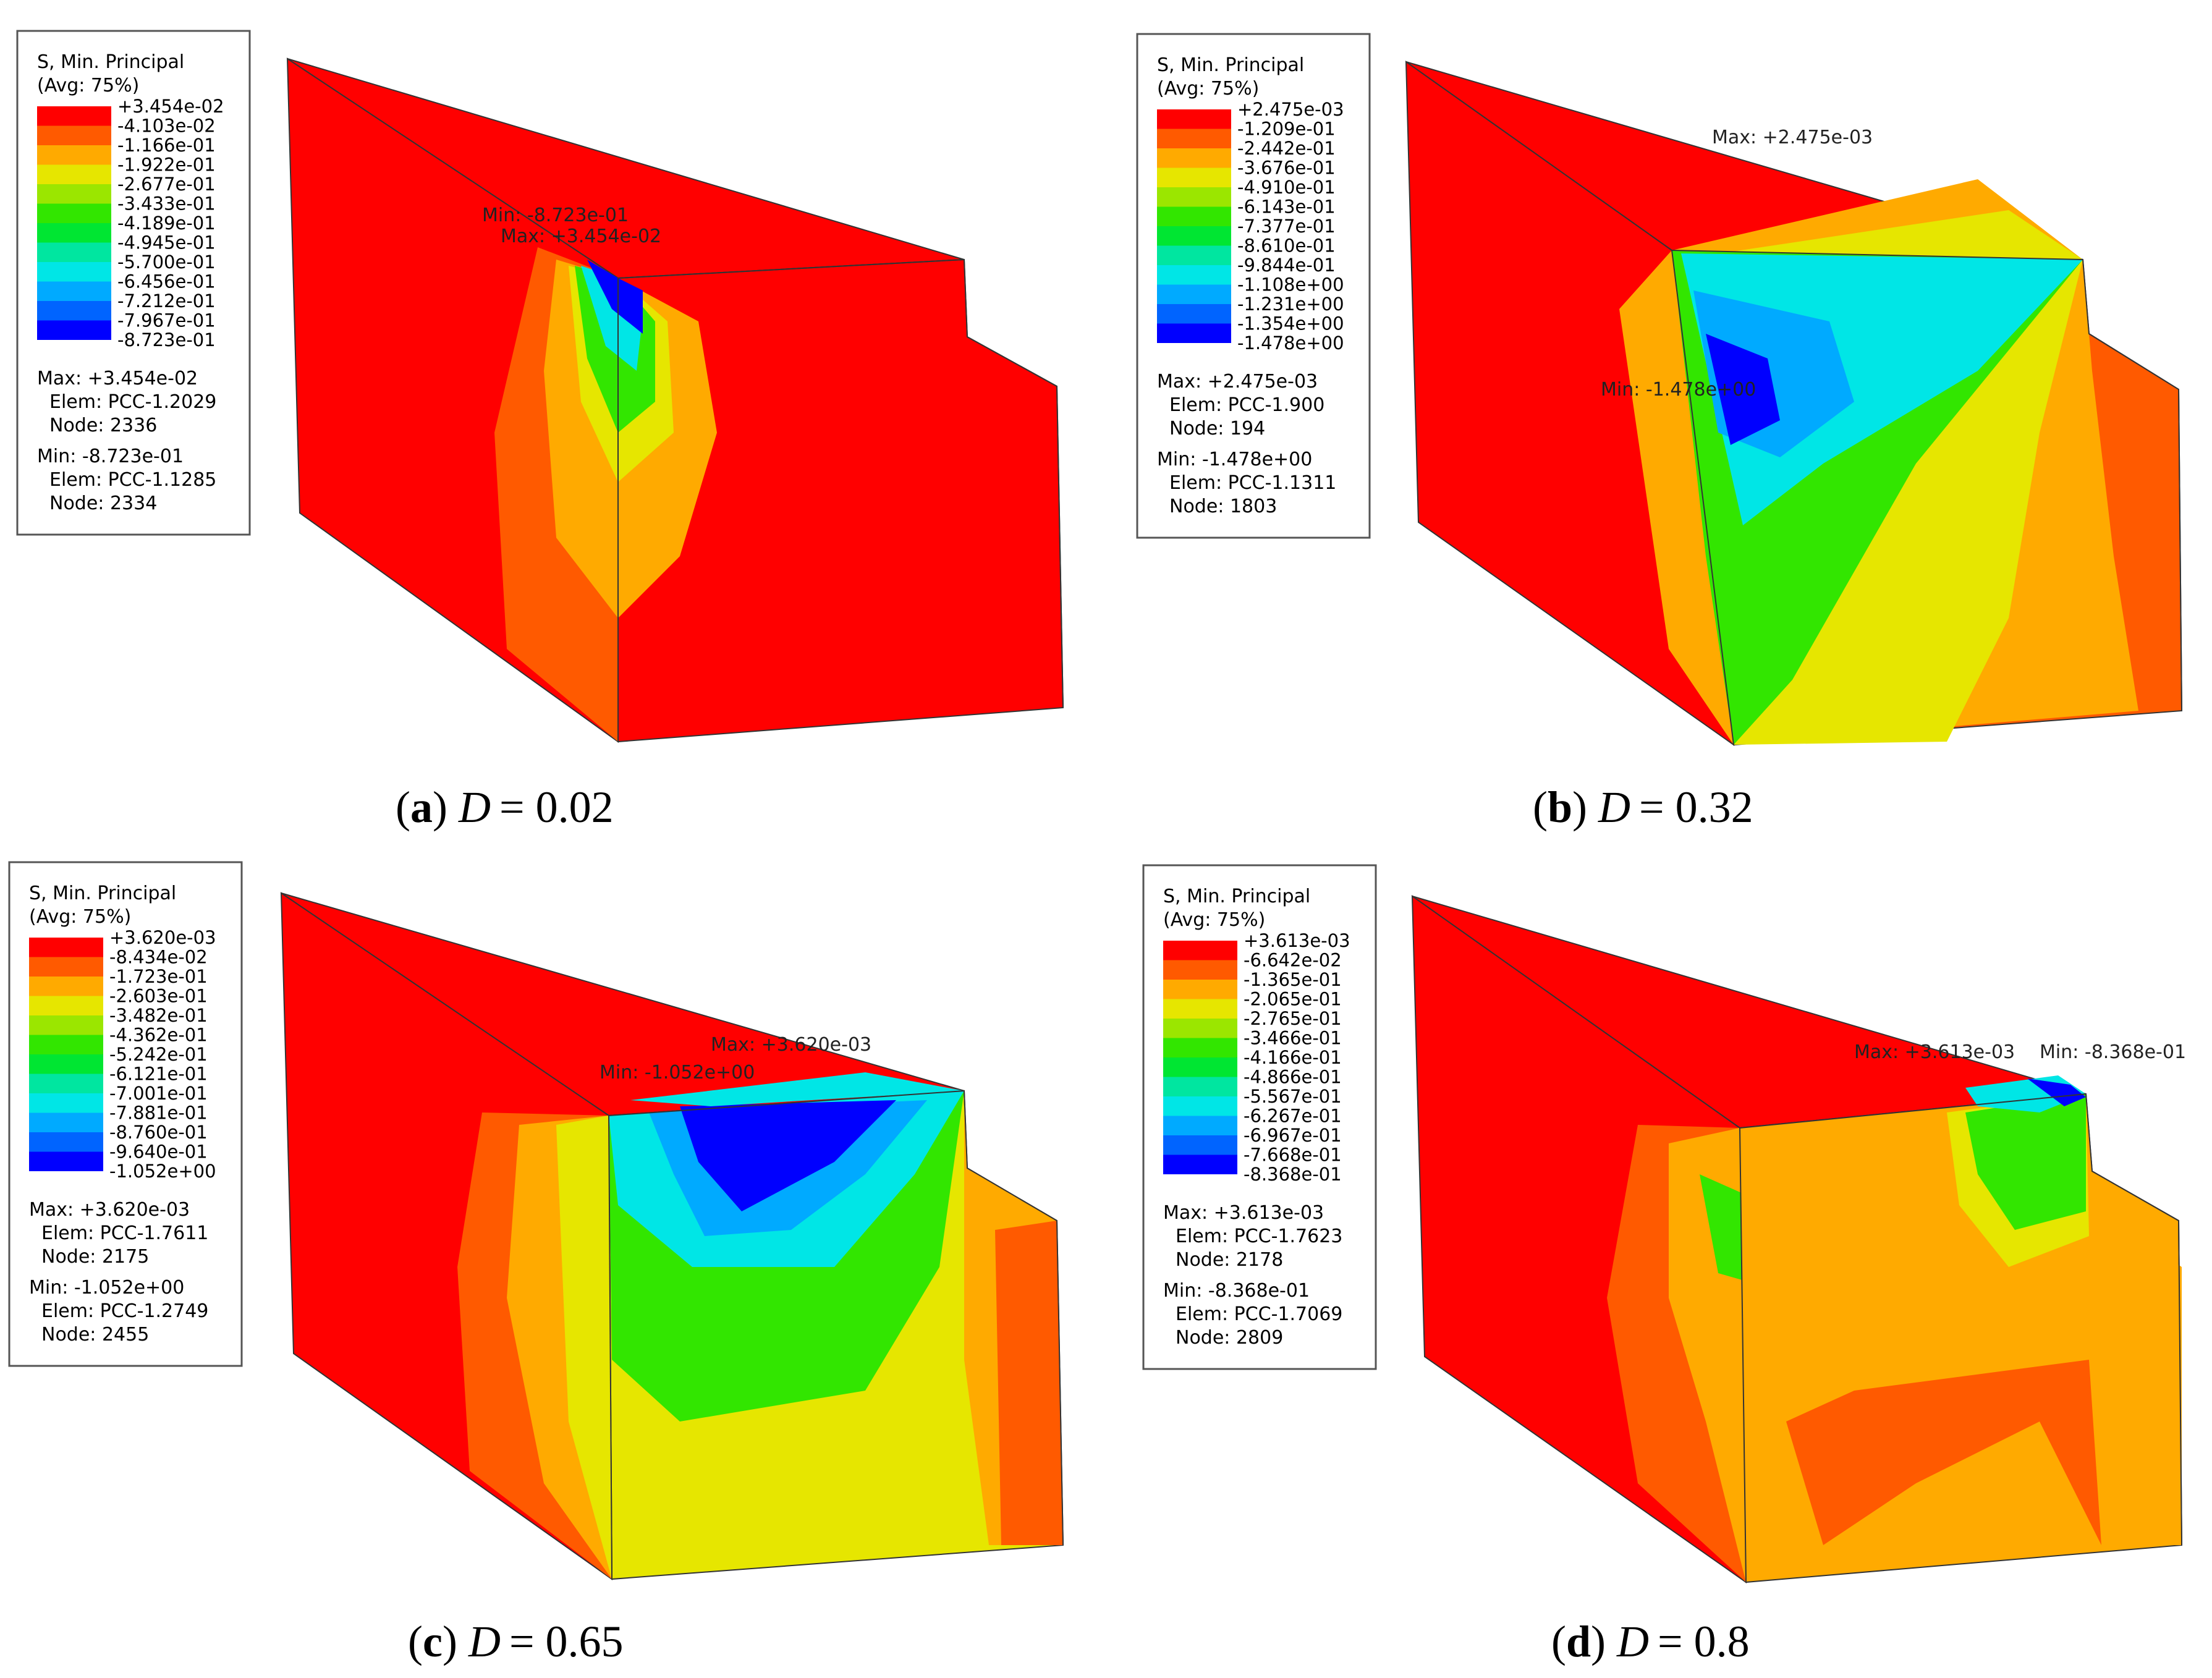 The width and height of the screenshot is (2212, 1678). Describe the element at coordinates (159, 1015) in the screenshot. I see `legend-tick-label: -3.482e-01` at that location.